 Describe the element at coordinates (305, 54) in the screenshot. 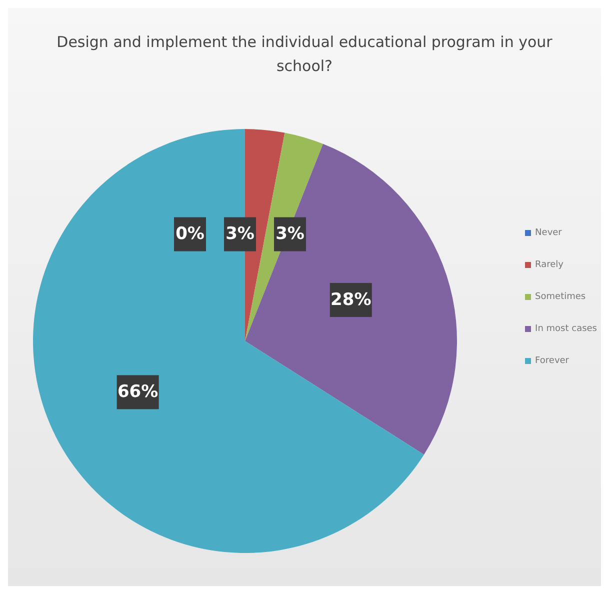

I see `chart-title: Design and implement the individual educational program in your school?` at that location.